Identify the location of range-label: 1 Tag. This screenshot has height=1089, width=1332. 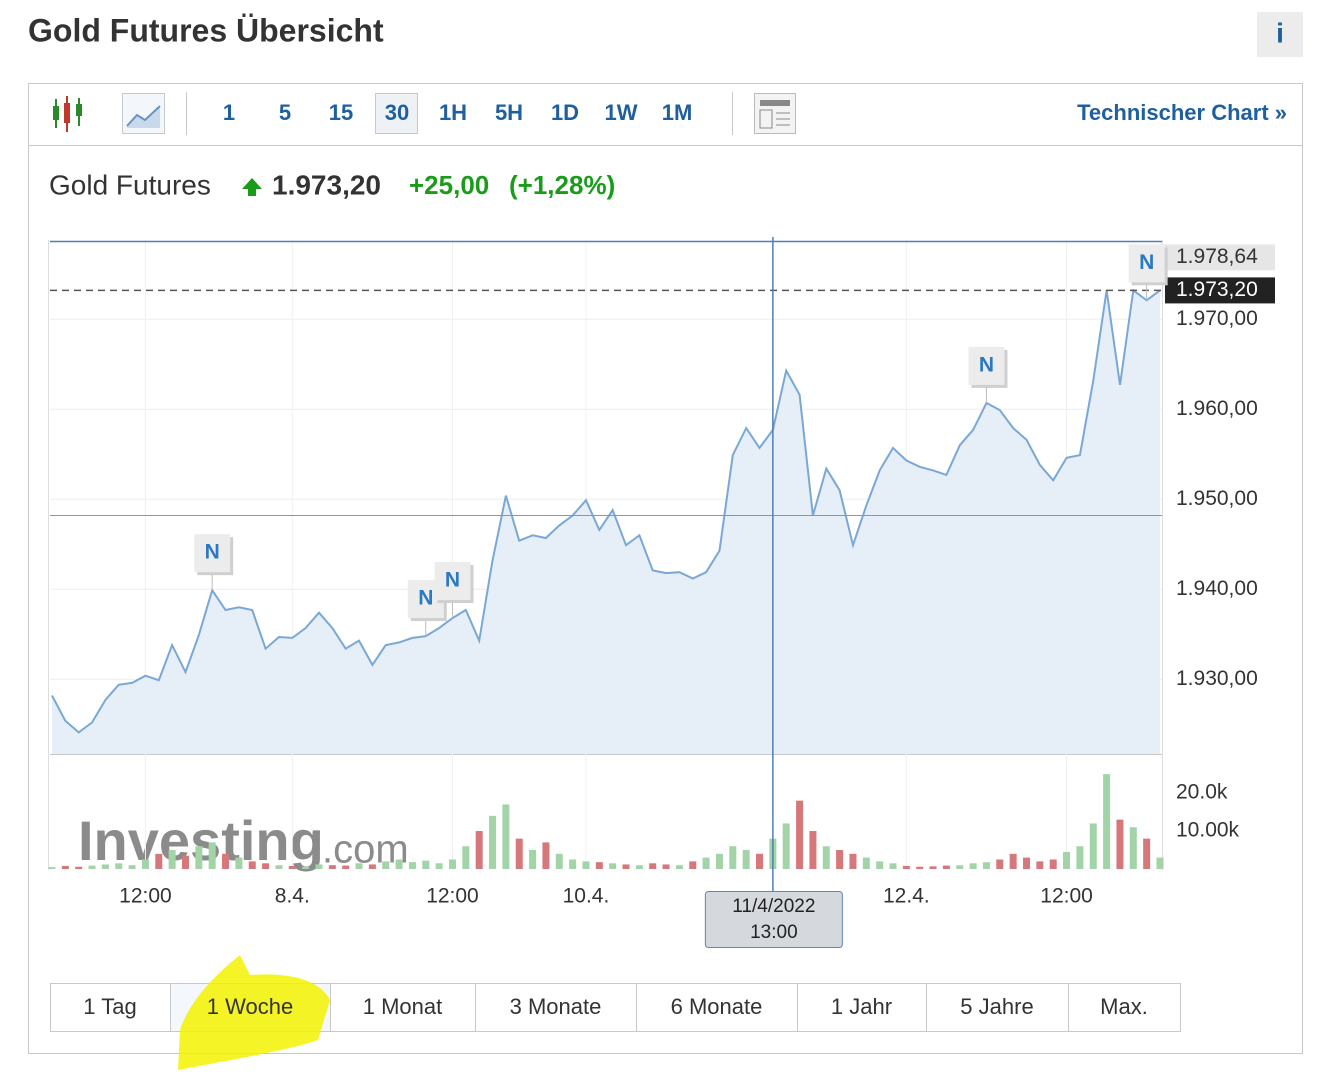
(109, 1006).